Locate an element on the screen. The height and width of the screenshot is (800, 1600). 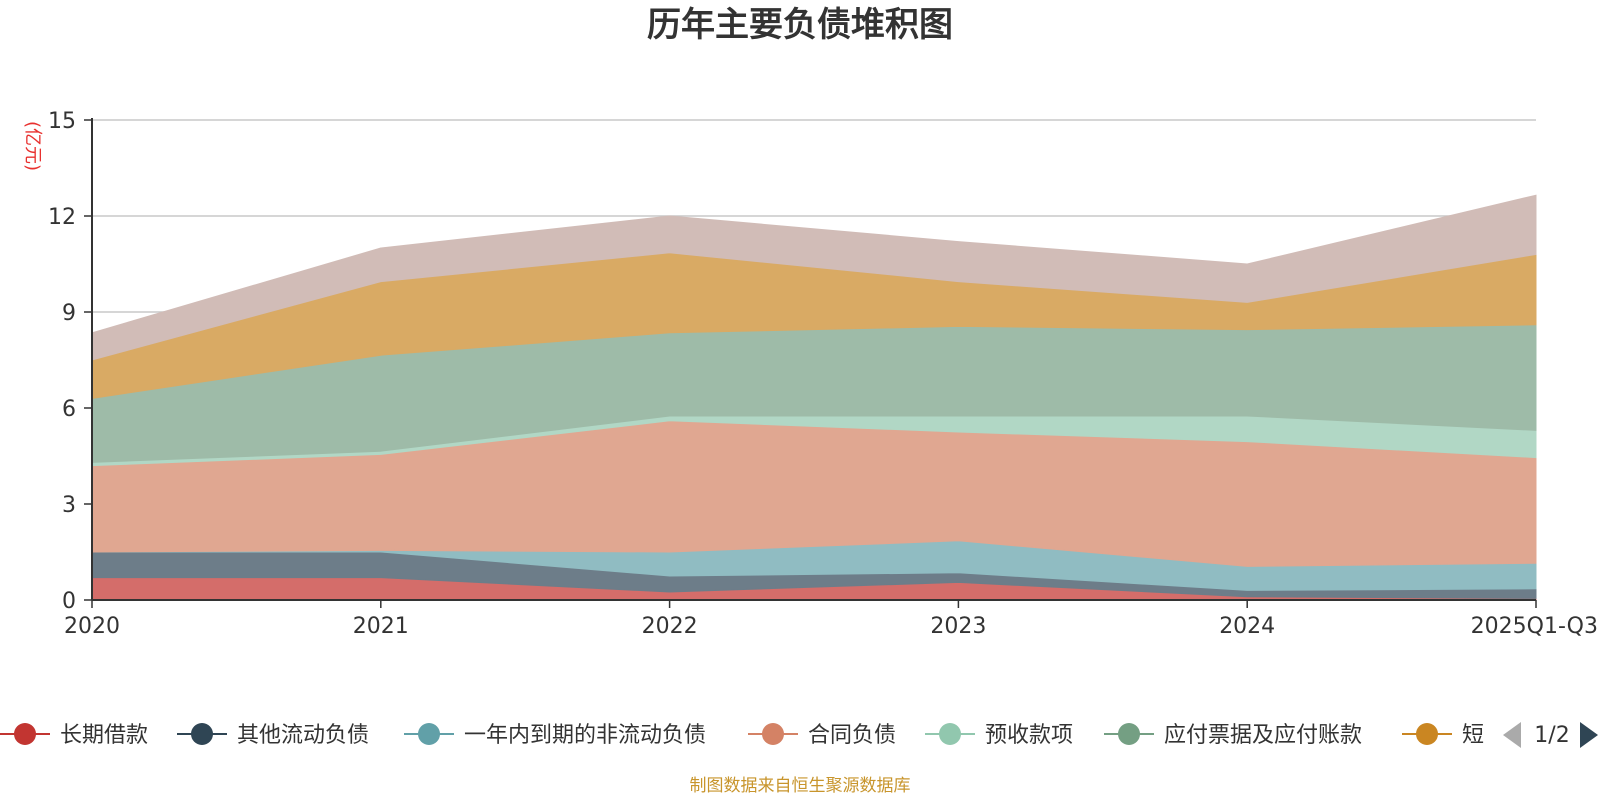
y-tick-label: 0 is located at coordinates (69, 601).